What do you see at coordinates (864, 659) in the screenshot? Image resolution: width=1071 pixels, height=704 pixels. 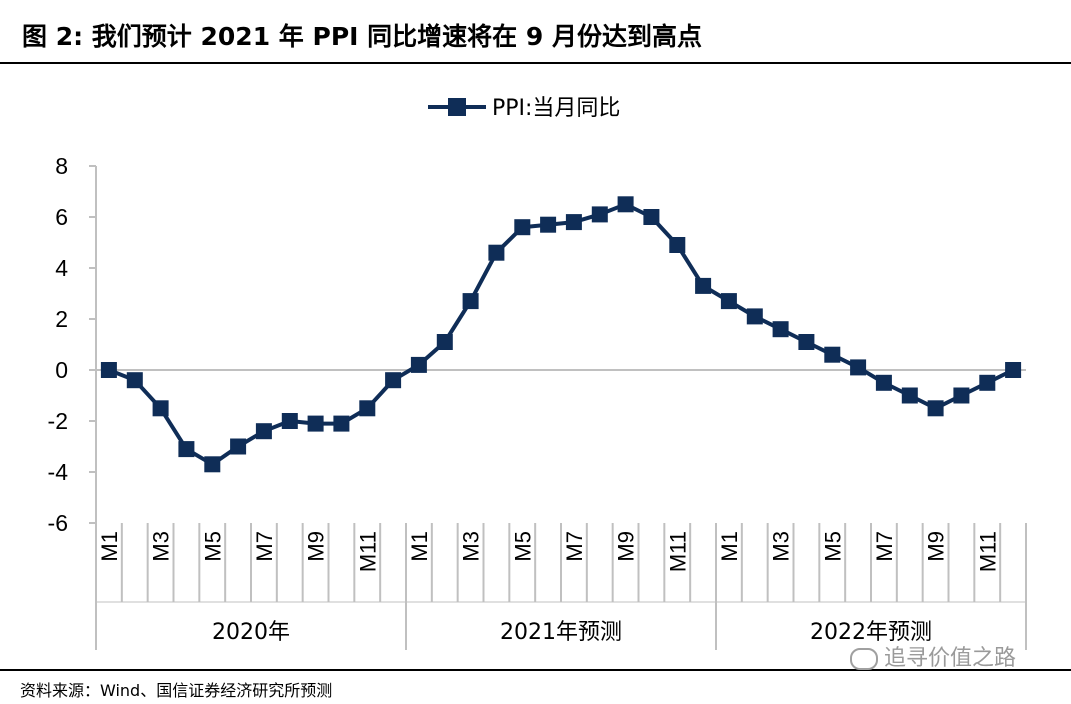 I see `wechat-icon` at bounding box center [864, 659].